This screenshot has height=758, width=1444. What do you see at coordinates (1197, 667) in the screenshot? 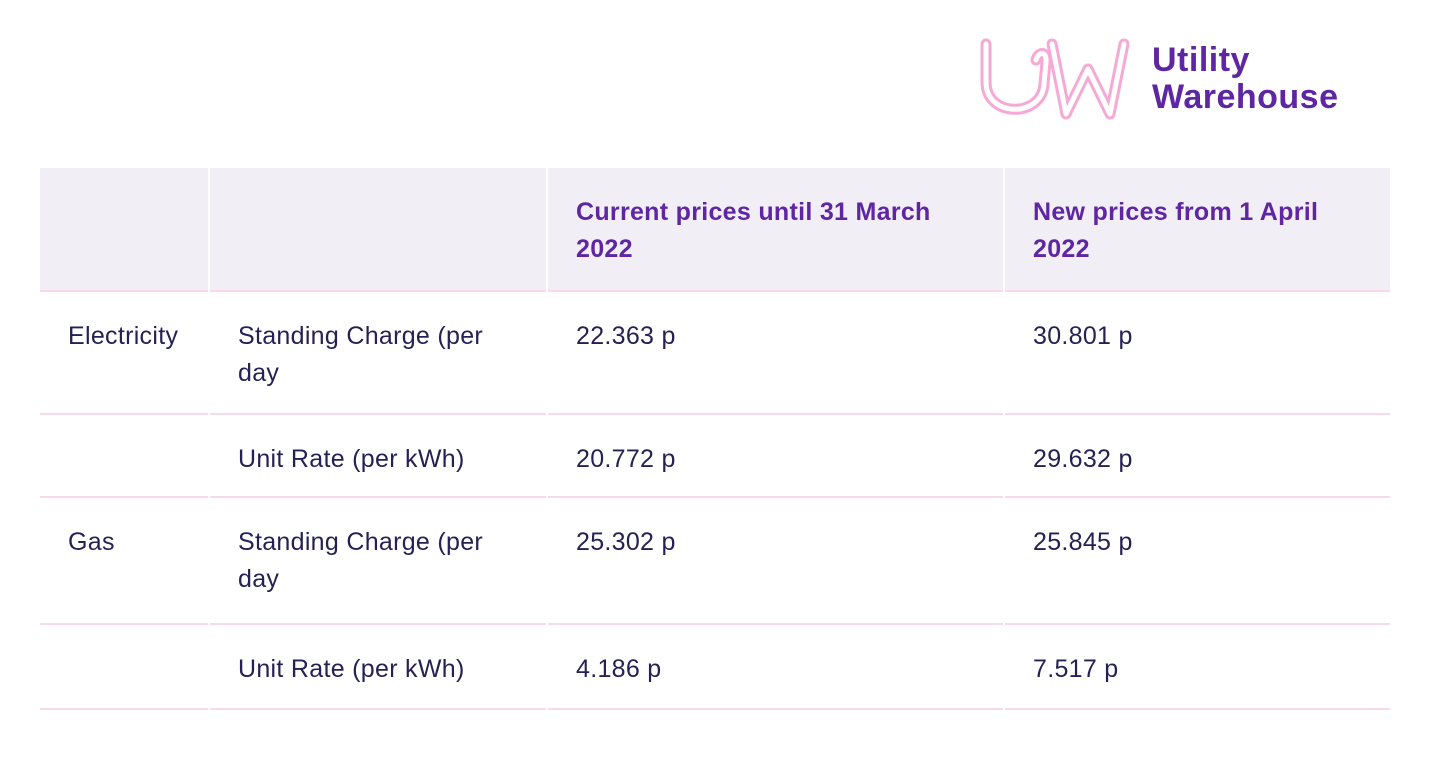
I see `cell-new-price: 7.517 p` at bounding box center [1197, 667].